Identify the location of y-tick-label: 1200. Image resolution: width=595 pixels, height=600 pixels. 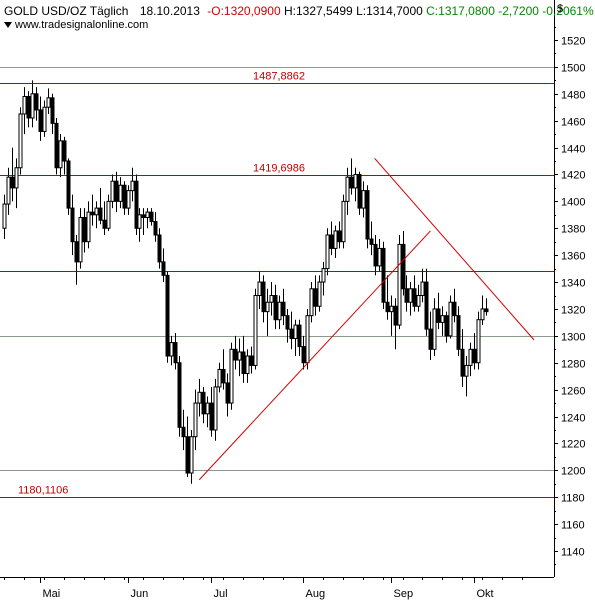
(573, 472).